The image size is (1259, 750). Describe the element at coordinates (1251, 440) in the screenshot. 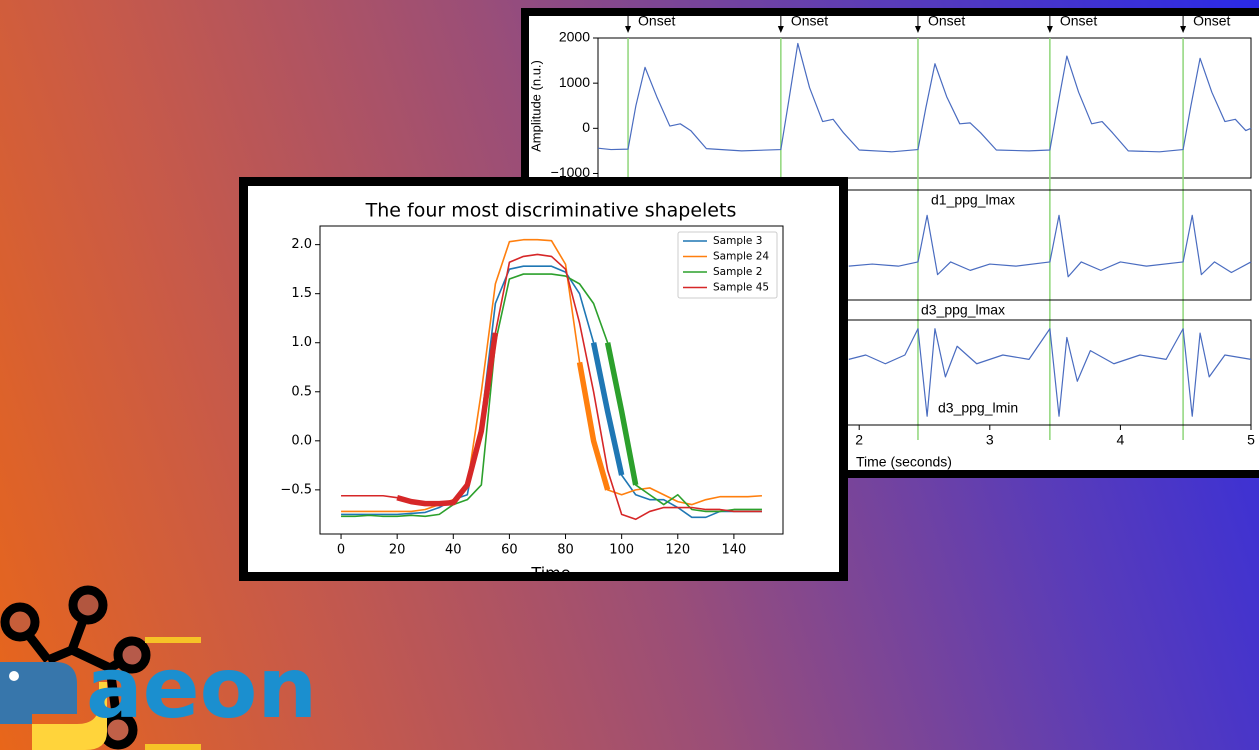

I see `x-tick-label: 5` at that location.